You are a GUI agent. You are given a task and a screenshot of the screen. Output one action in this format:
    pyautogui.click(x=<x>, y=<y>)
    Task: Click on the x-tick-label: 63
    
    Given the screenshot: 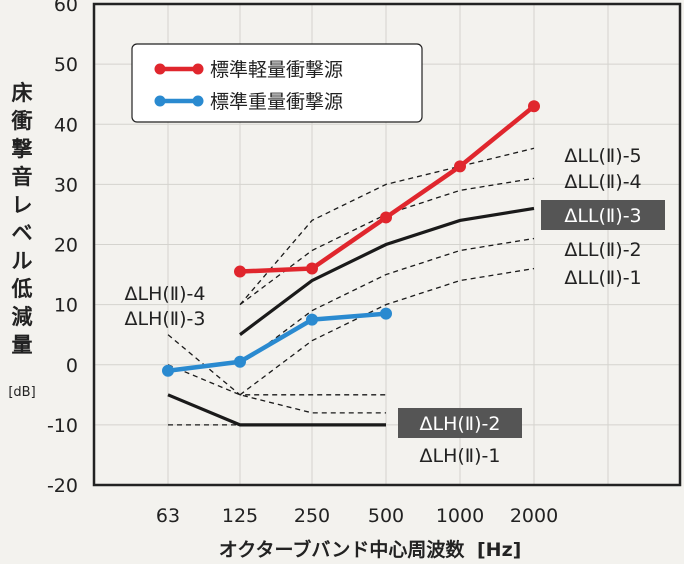 What is the action you would take?
    pyautogui.click(x=168, y=516)
    